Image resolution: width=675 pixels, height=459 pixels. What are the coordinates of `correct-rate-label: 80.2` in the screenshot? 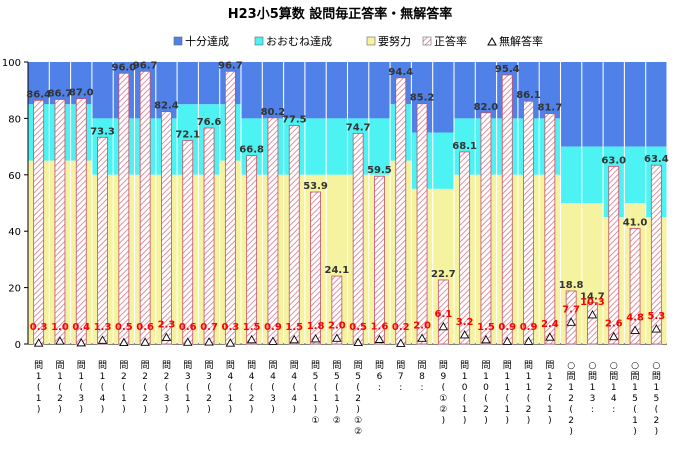 It's located at (273, 112).